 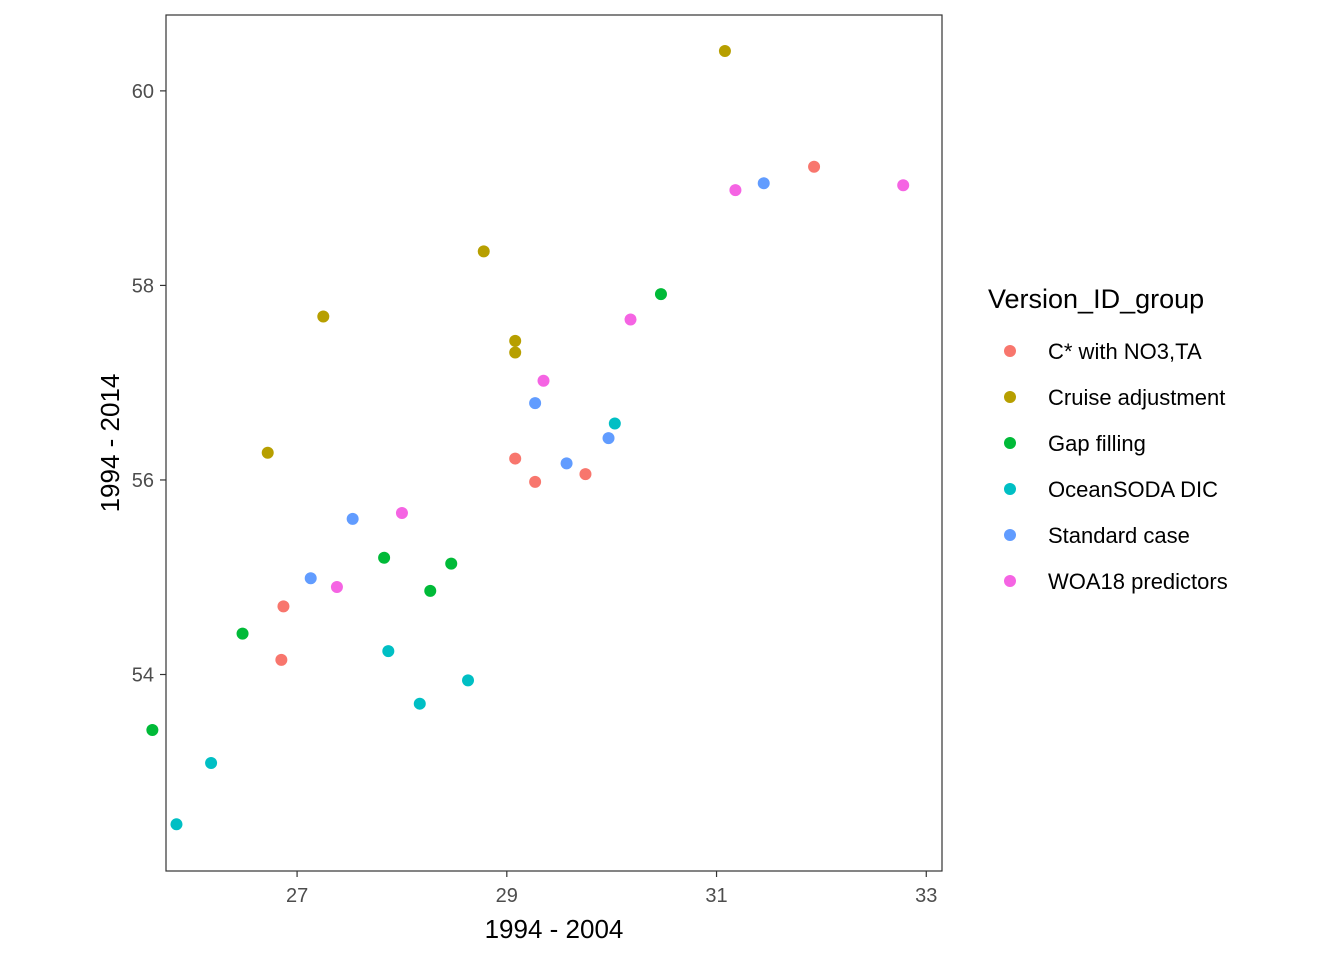 What do you see at coordinates (1097, 443) in the screenshot?
I see `legend-label: Gap filling` at bounding box center [1097, 443].